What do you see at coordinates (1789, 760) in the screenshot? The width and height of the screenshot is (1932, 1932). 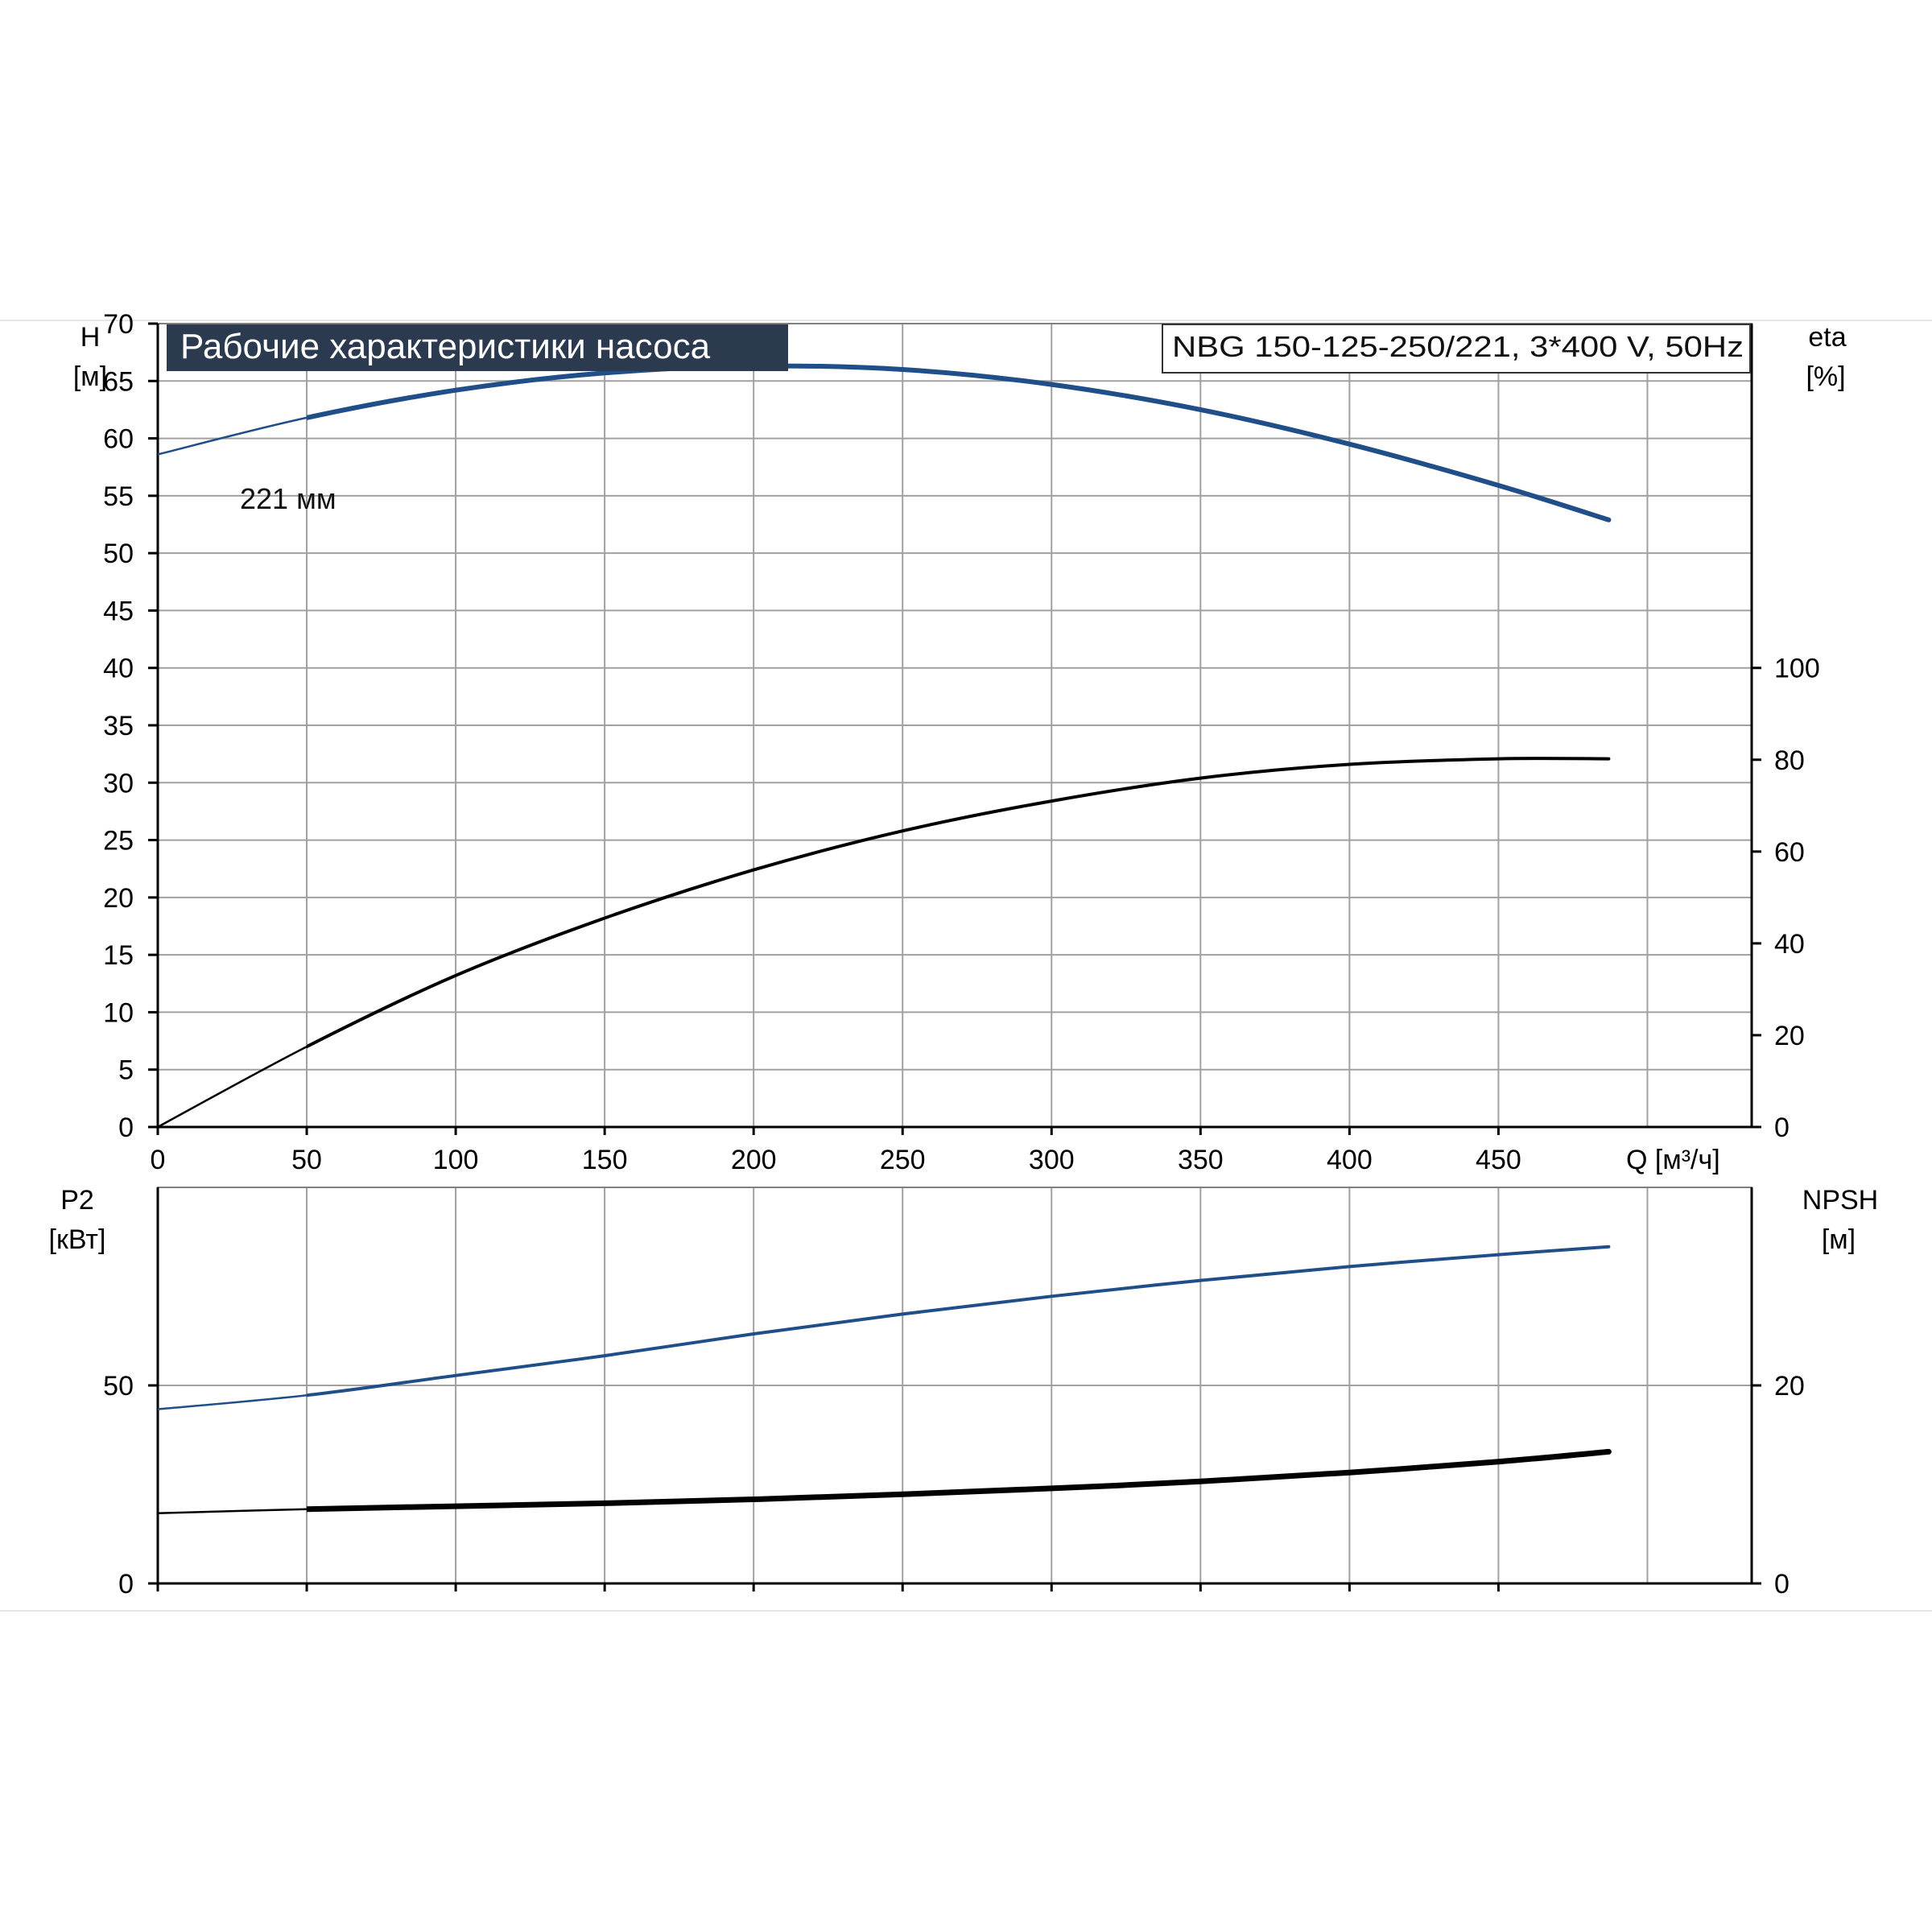 I see `top-right-tick-label: 80` at bounding box center [1789, 760].